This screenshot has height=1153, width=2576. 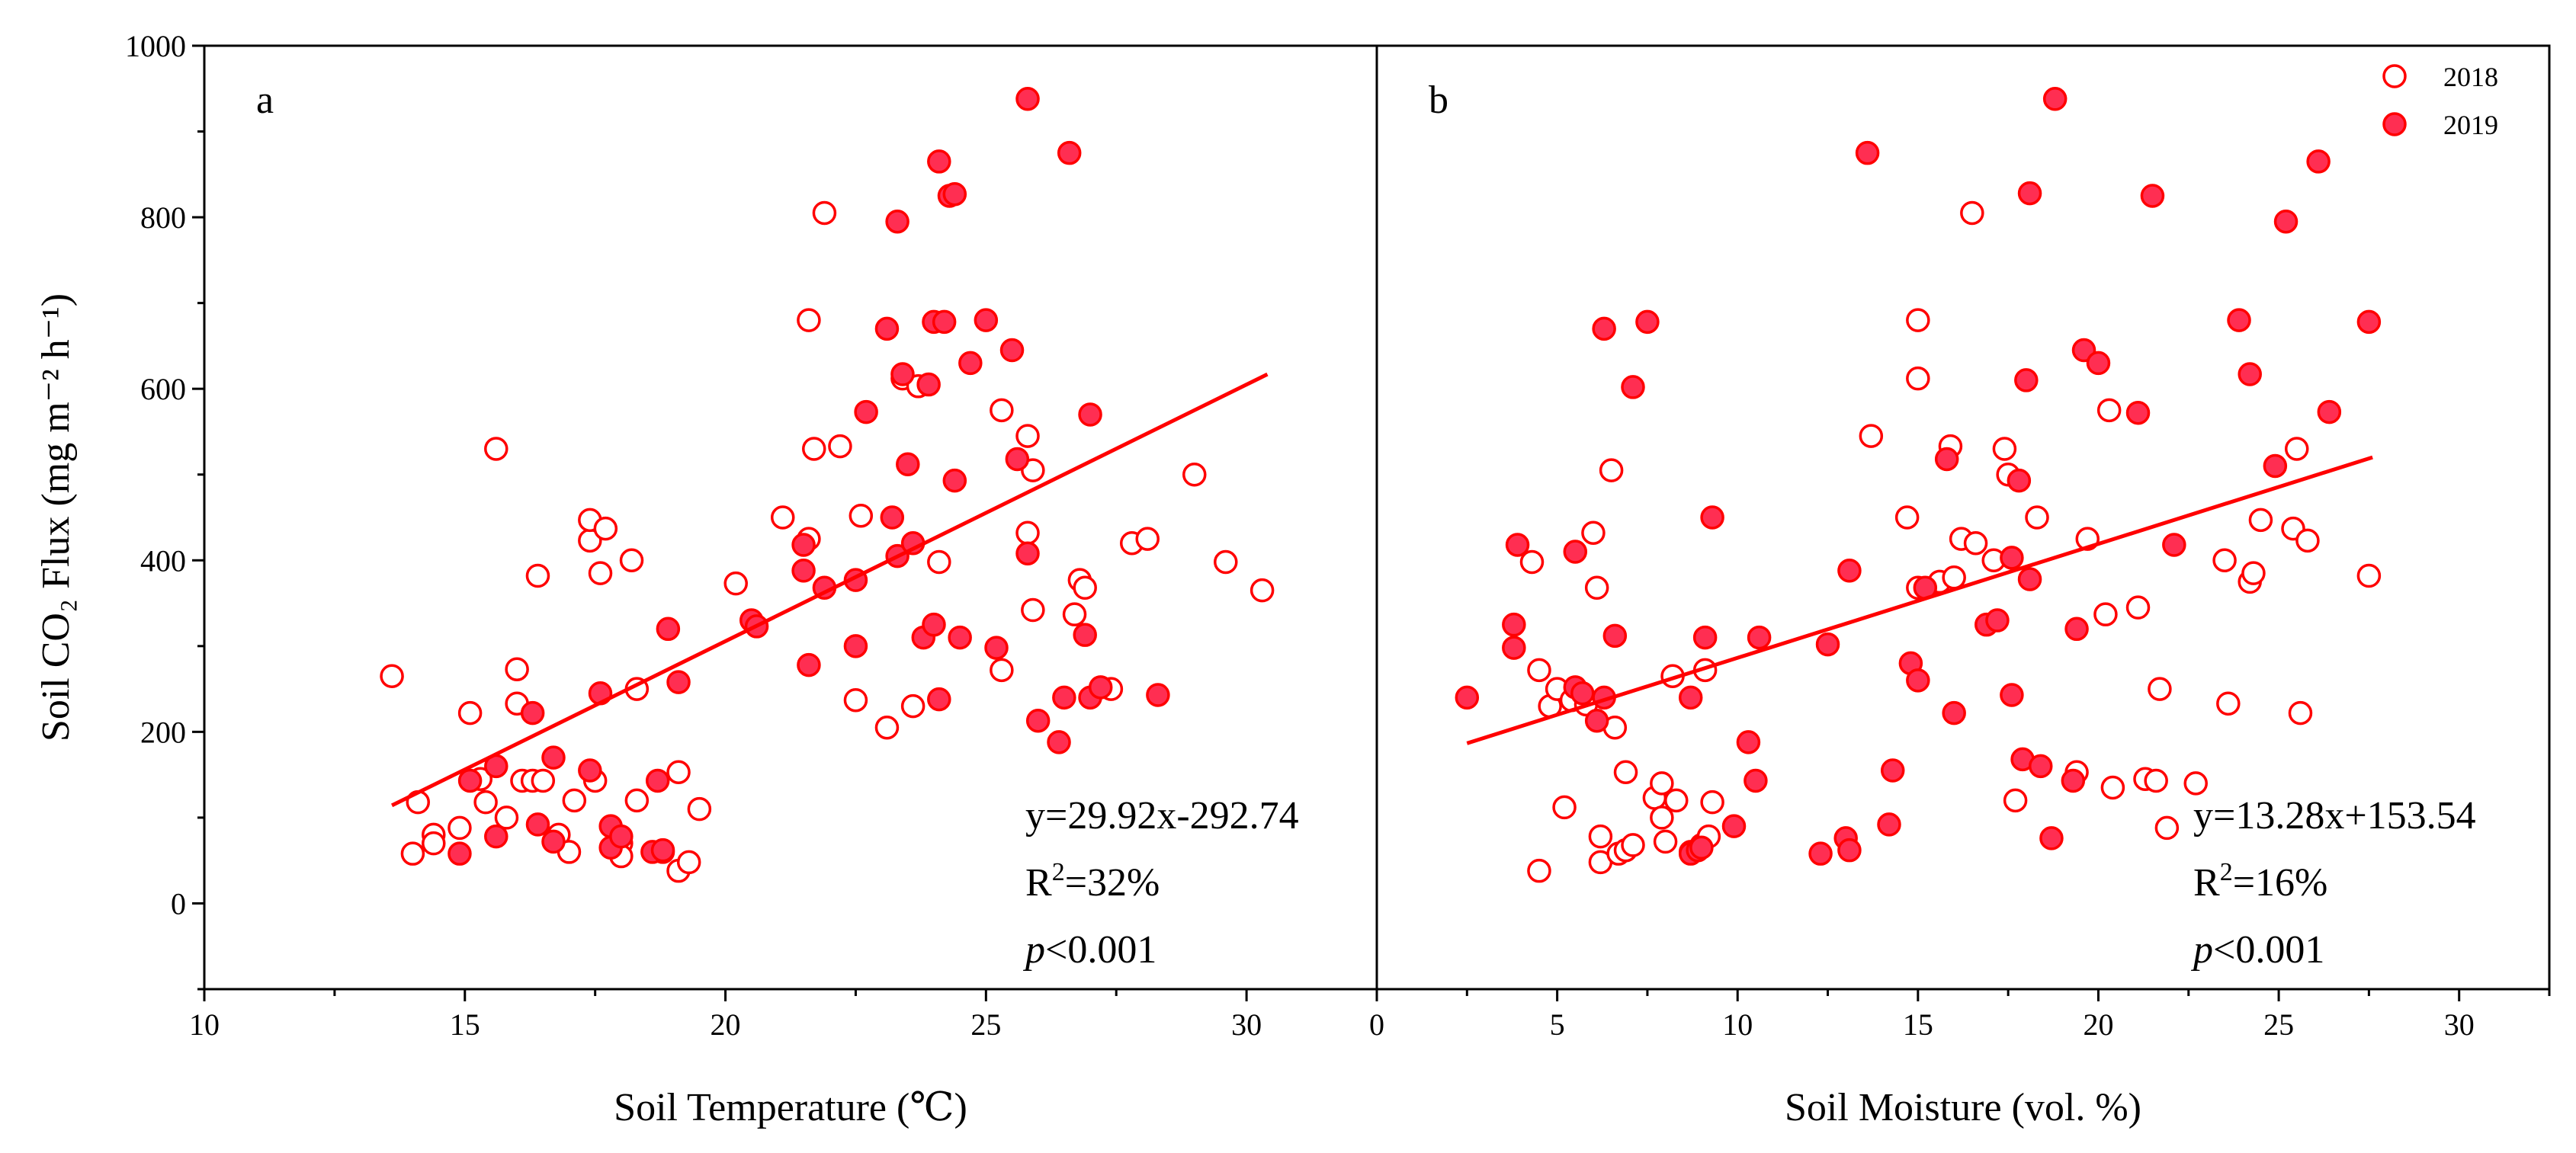 I want to click on panel-b-fit-line, so click(x=1919, y=600).